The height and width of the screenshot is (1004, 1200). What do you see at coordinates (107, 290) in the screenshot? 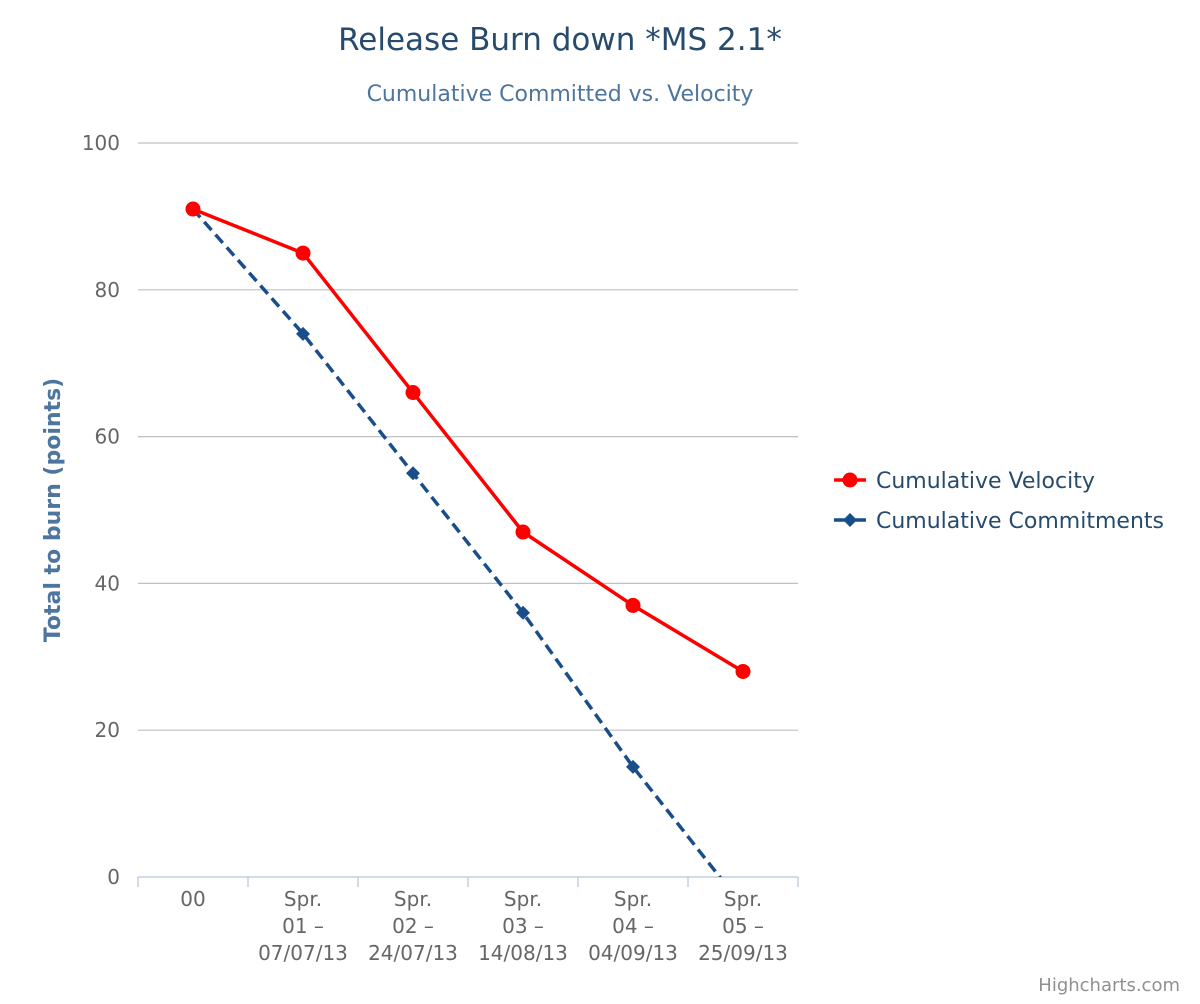
I see `y-tick-label: 80` at bounding box center [107, 290].